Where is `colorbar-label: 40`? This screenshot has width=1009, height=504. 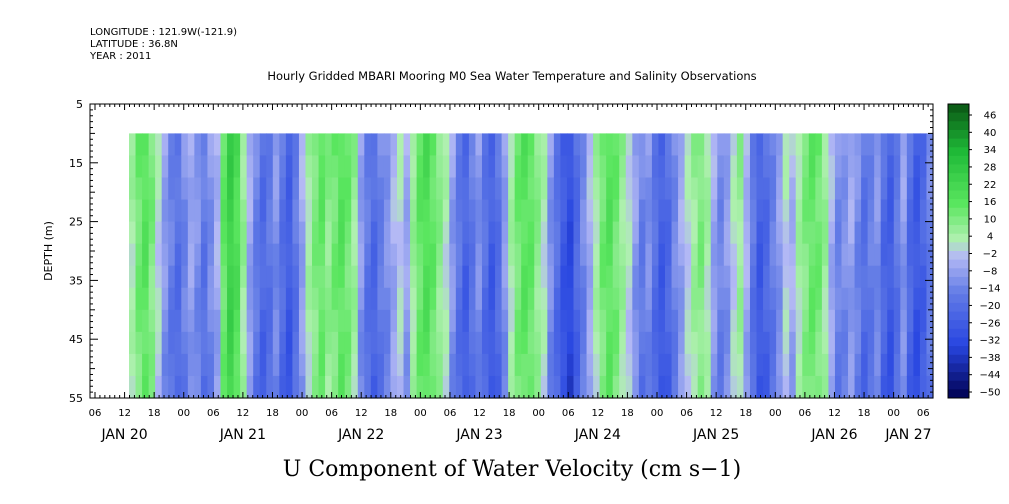 colorbar-label: 40 is located at coordinates (990, 133).